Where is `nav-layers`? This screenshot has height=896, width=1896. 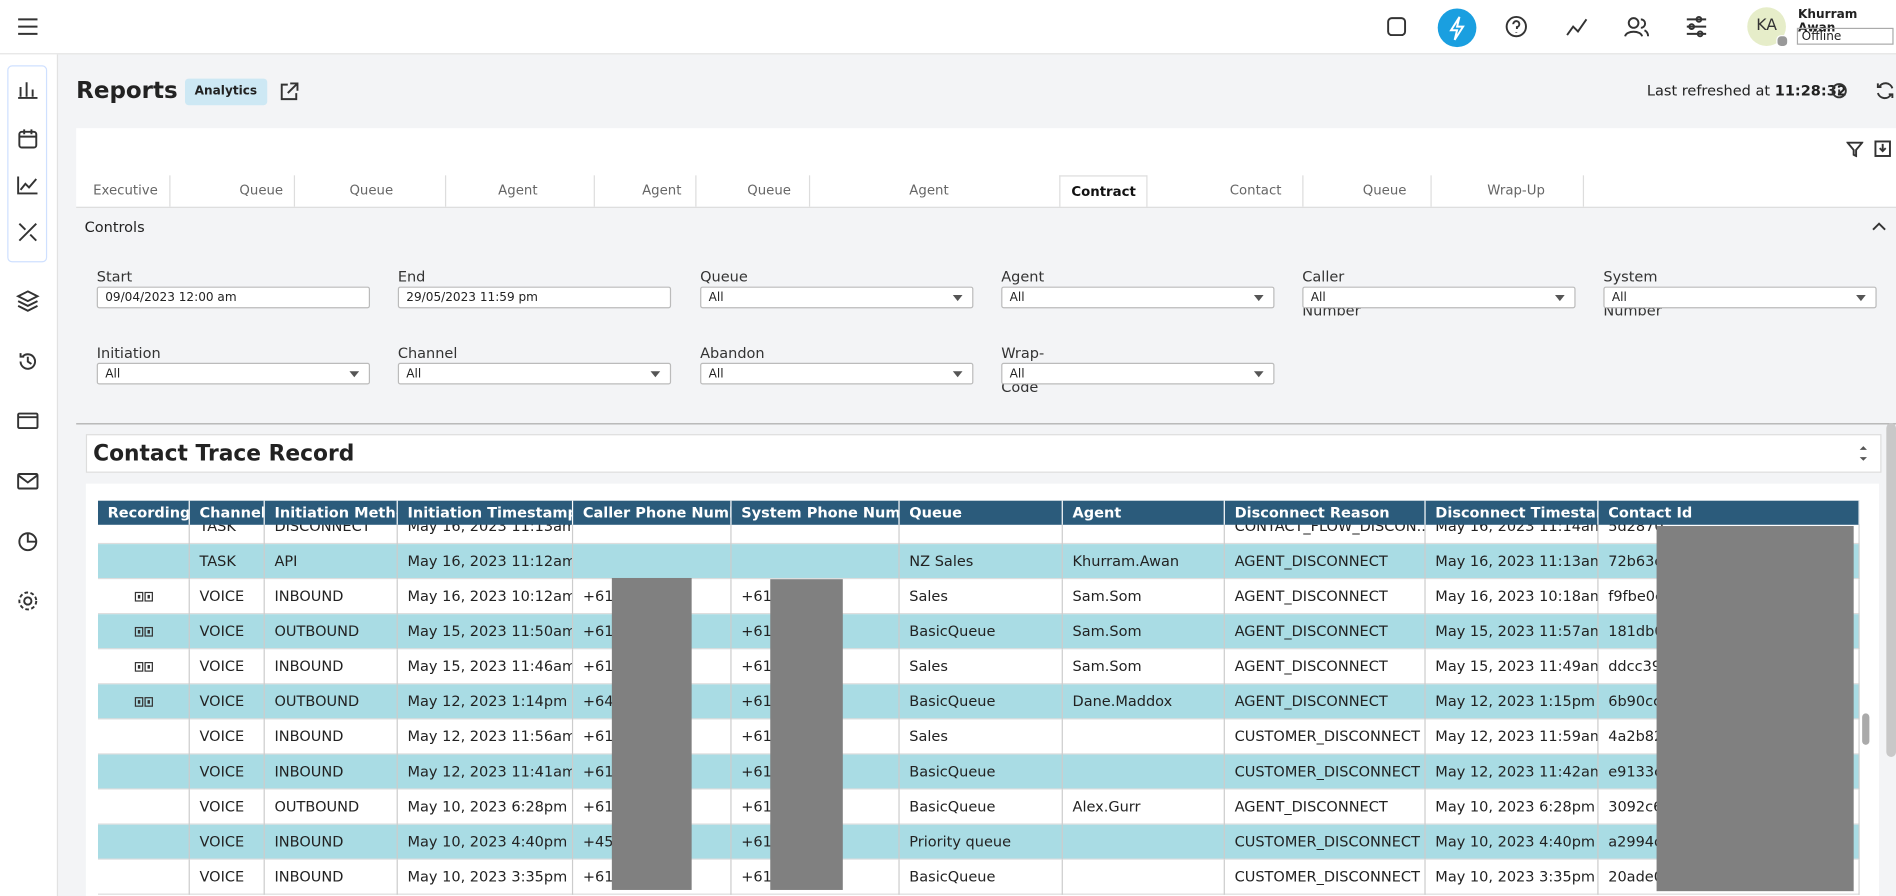 nav-layers is located at coordinates (28, 301).